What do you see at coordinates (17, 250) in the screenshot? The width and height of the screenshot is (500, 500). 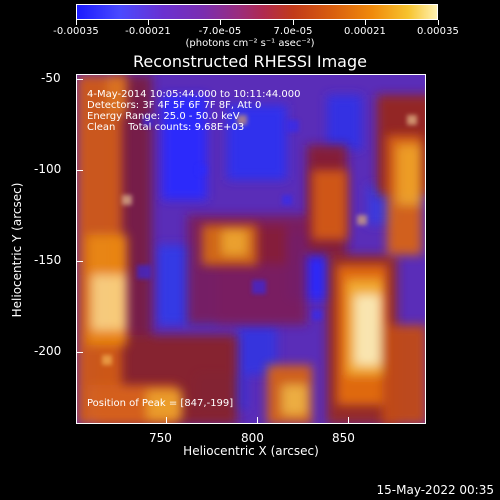 I see `y-axis-label: Heliocentric Y (arcsec)` at bounding box center [17, 250].